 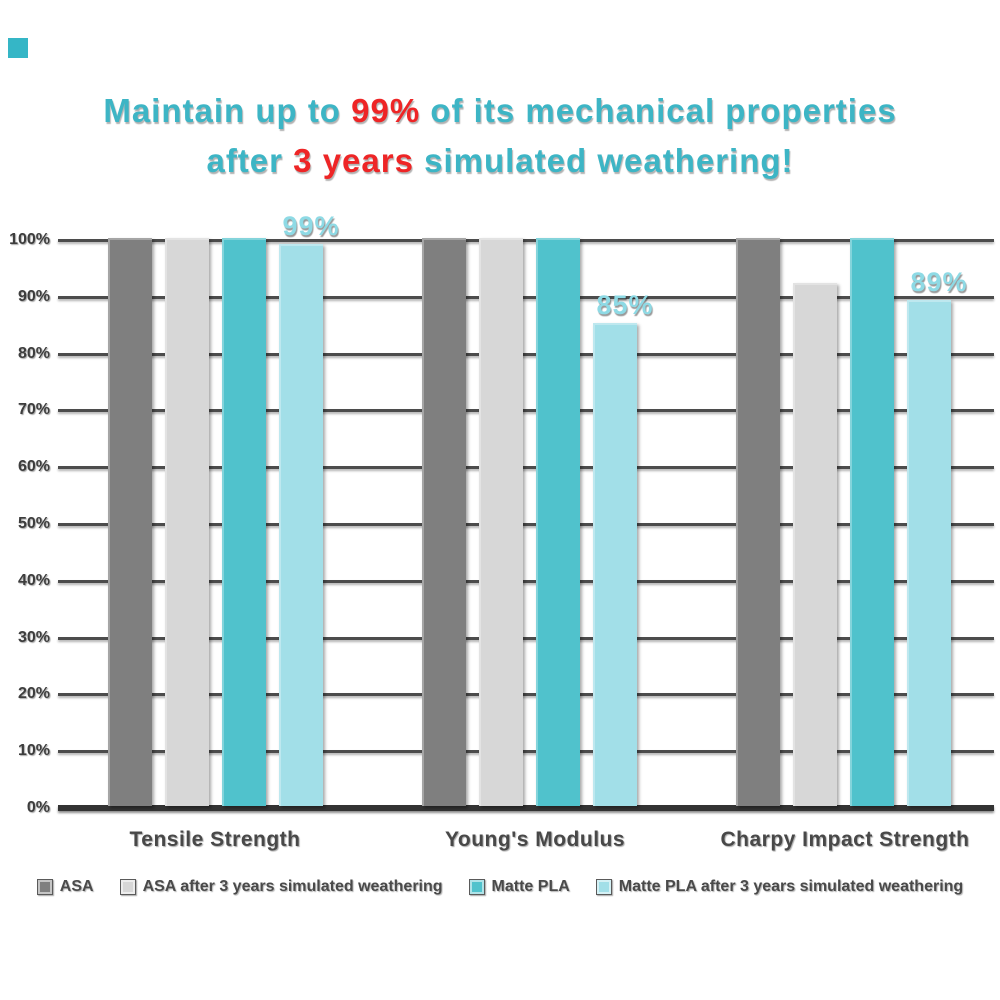 What do you see at coordinates (33, 523) in the screenshot?
I see `y-tick-label: 50%` at bounding box center [33, 523].